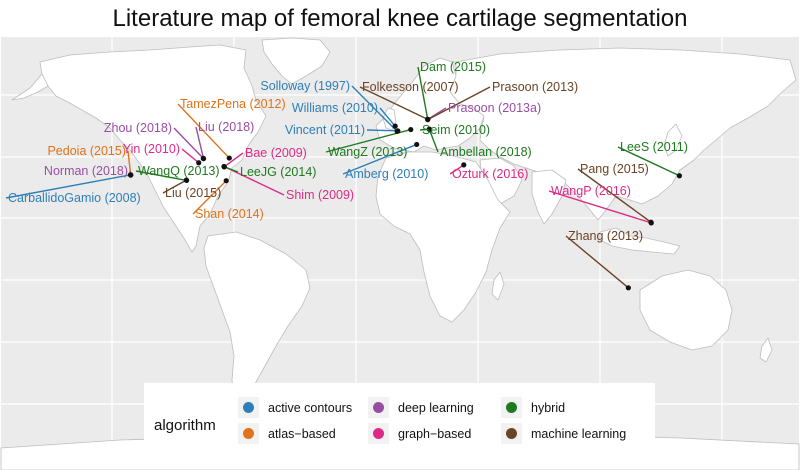 This screenshot has height=470, width=800. What do you see at coordinates (417, 144) in the screenshot?
I see `point-amberg-2010` at bounding box center [417, 144].